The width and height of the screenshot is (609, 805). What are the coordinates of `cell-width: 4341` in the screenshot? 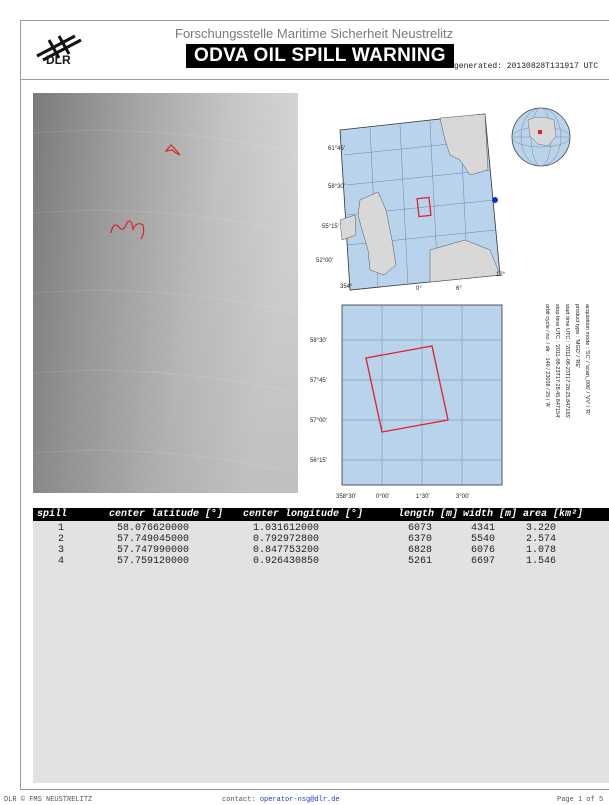 It's located at (483, 528).